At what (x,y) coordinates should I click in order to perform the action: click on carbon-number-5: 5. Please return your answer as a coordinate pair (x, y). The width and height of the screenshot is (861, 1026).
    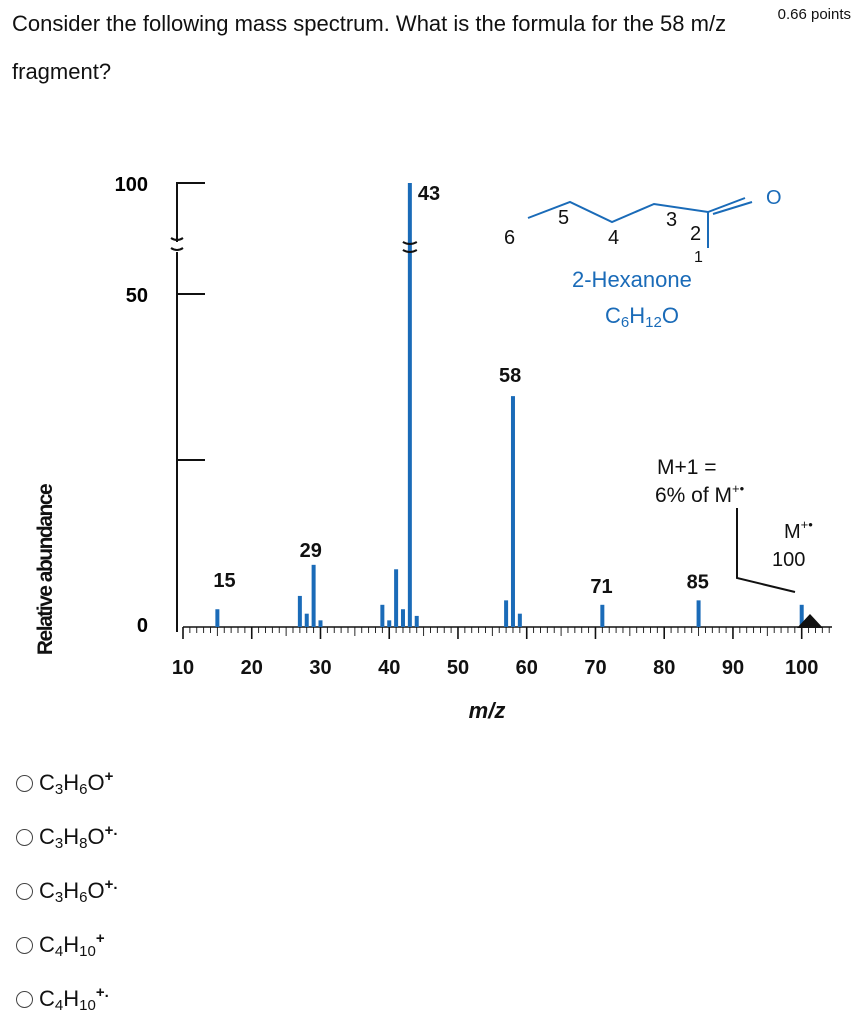
    Looking at the image, I should click on (563, 218).